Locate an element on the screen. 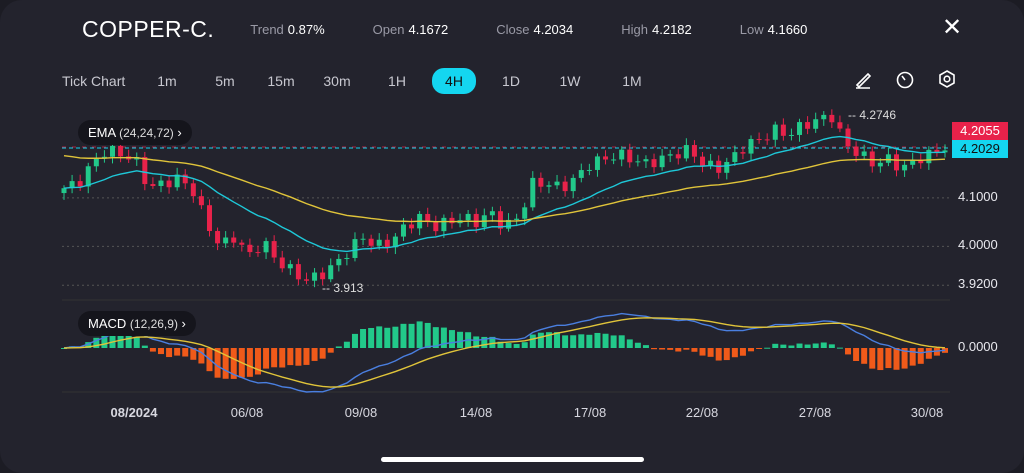  tab-15m: 15m is located at coordinates (281, 81).